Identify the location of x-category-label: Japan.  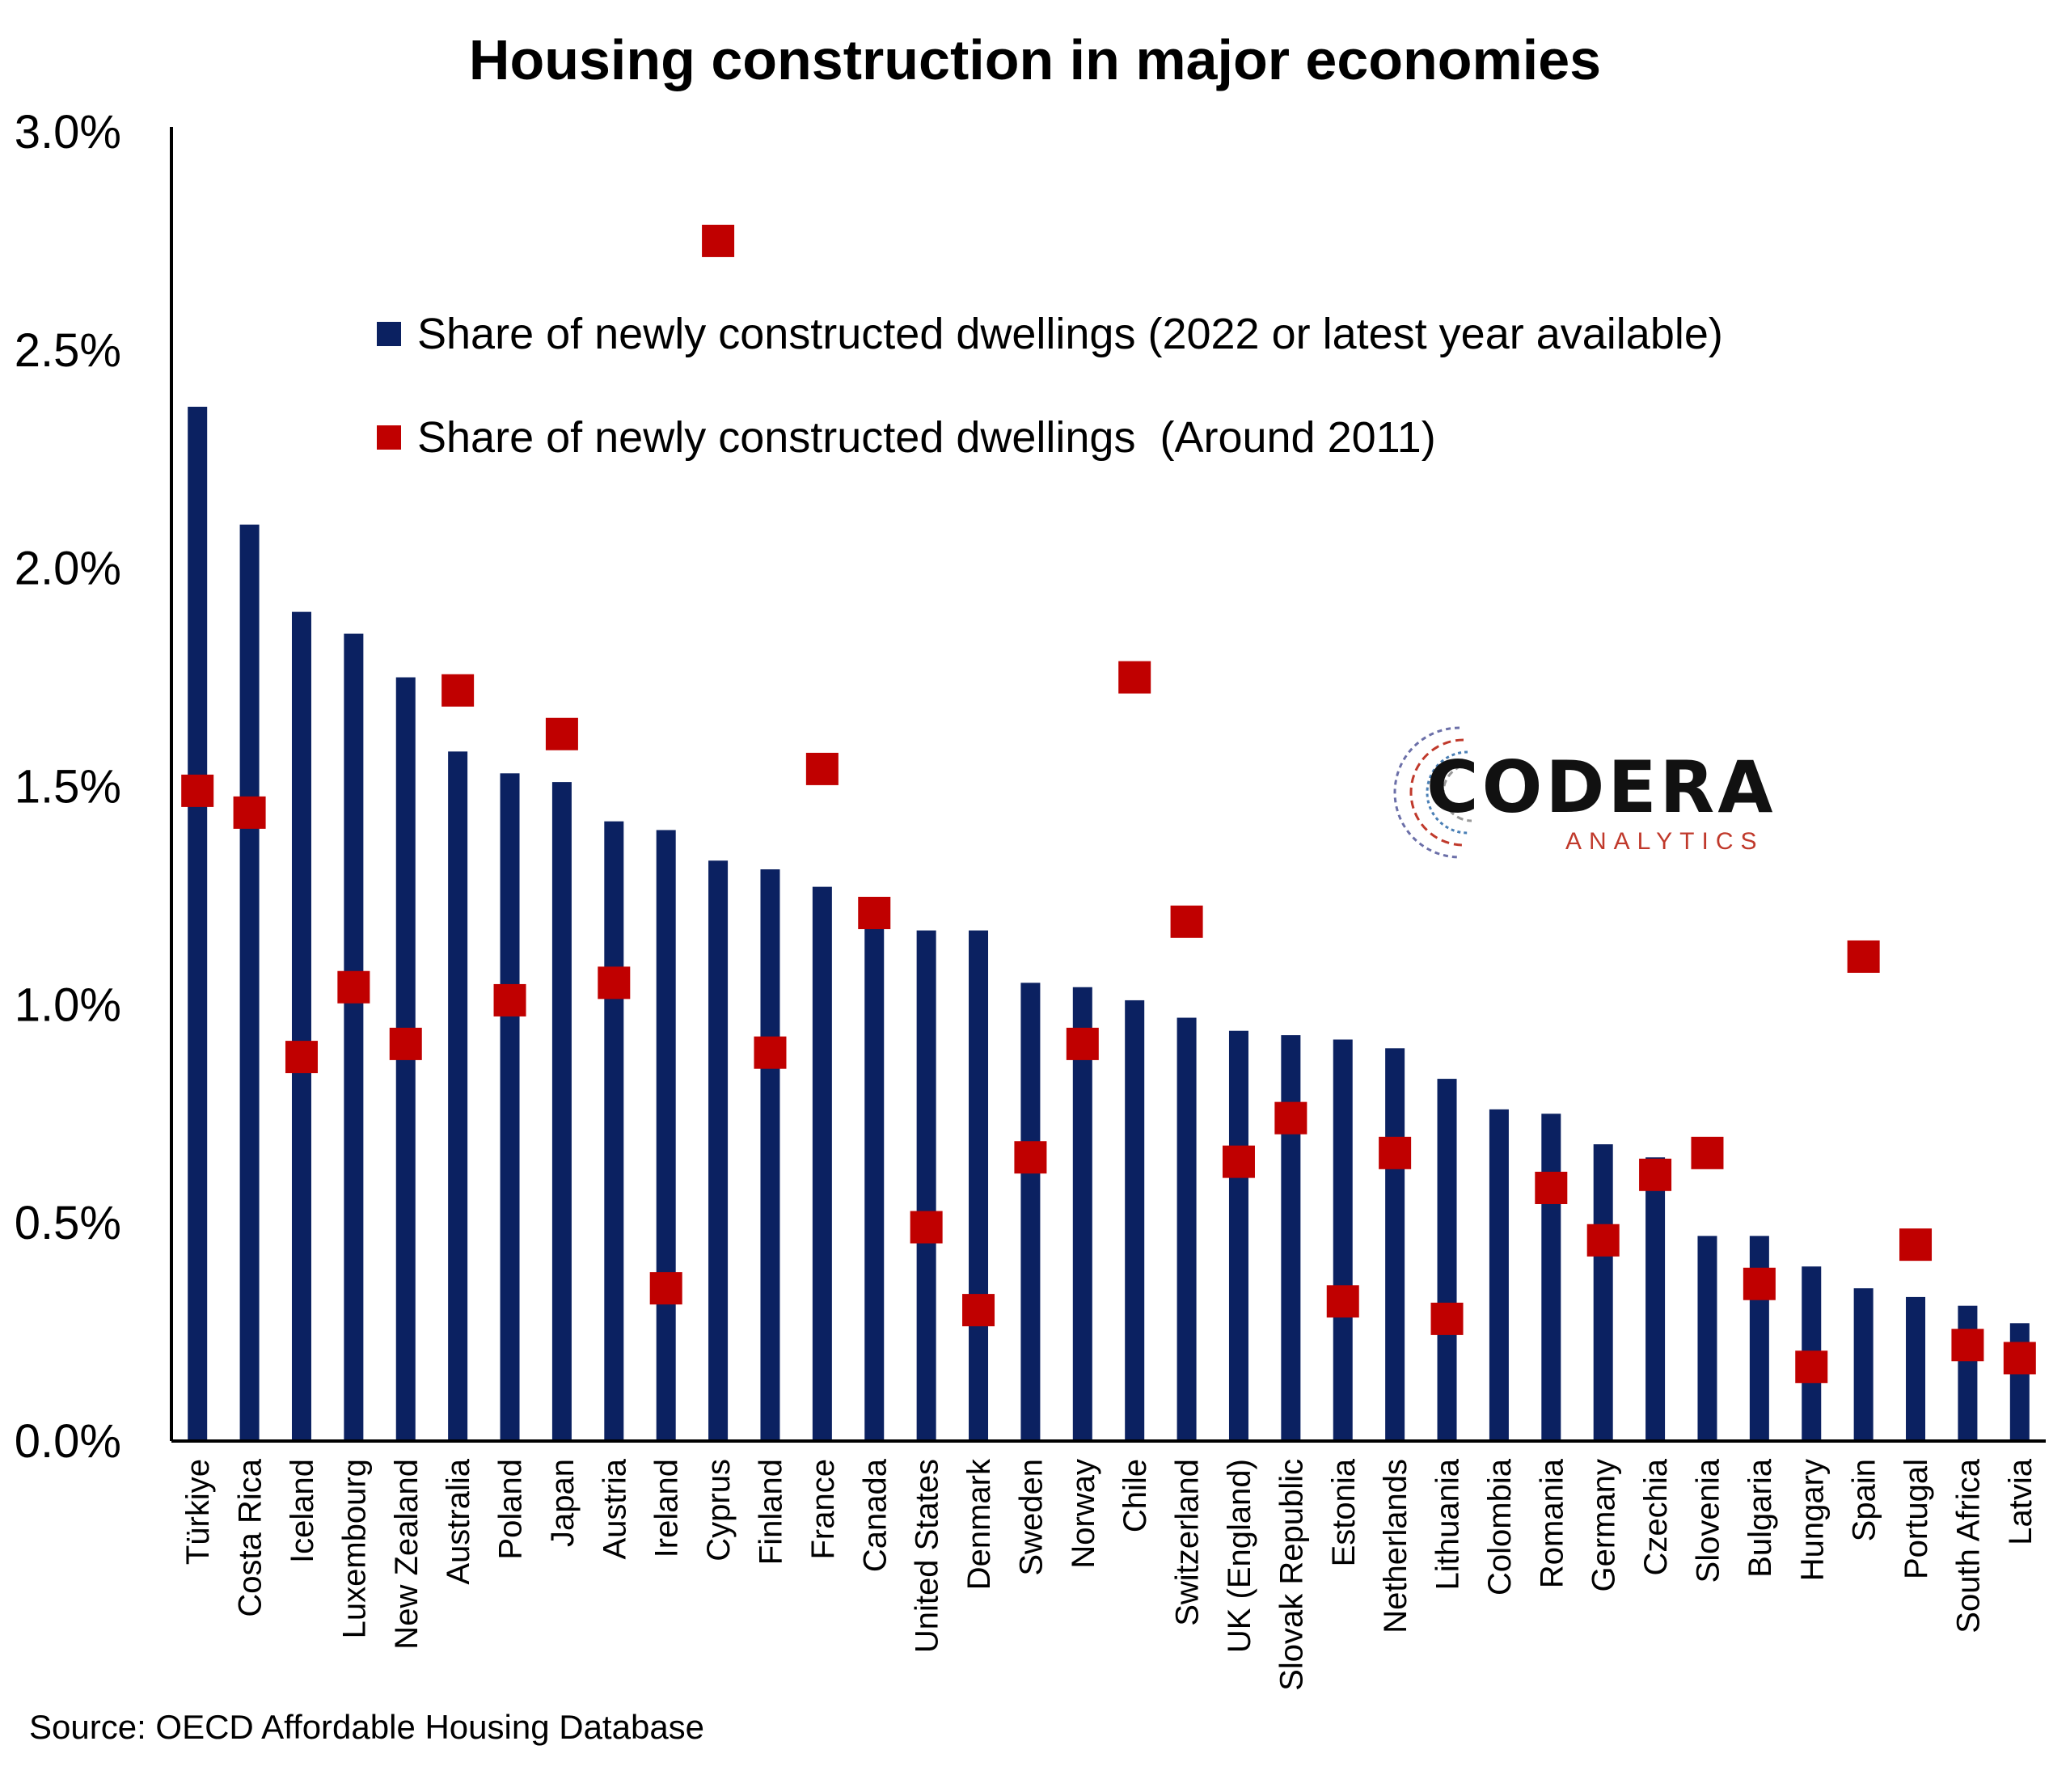
(563, 1503).